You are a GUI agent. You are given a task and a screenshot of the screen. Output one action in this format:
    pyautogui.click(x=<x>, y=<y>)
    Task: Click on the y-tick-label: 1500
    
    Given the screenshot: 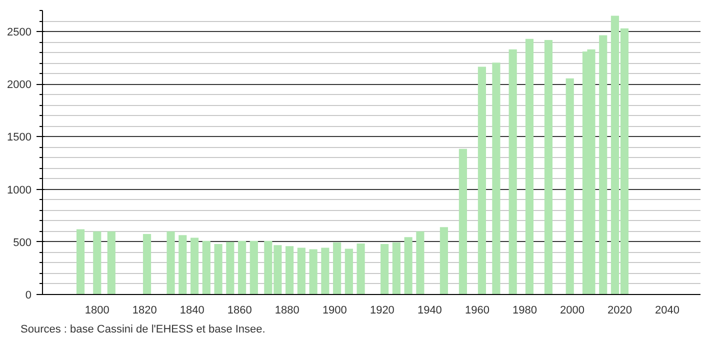 What is the action you would take?
    pyautogui.click(x=19, y=138)
    